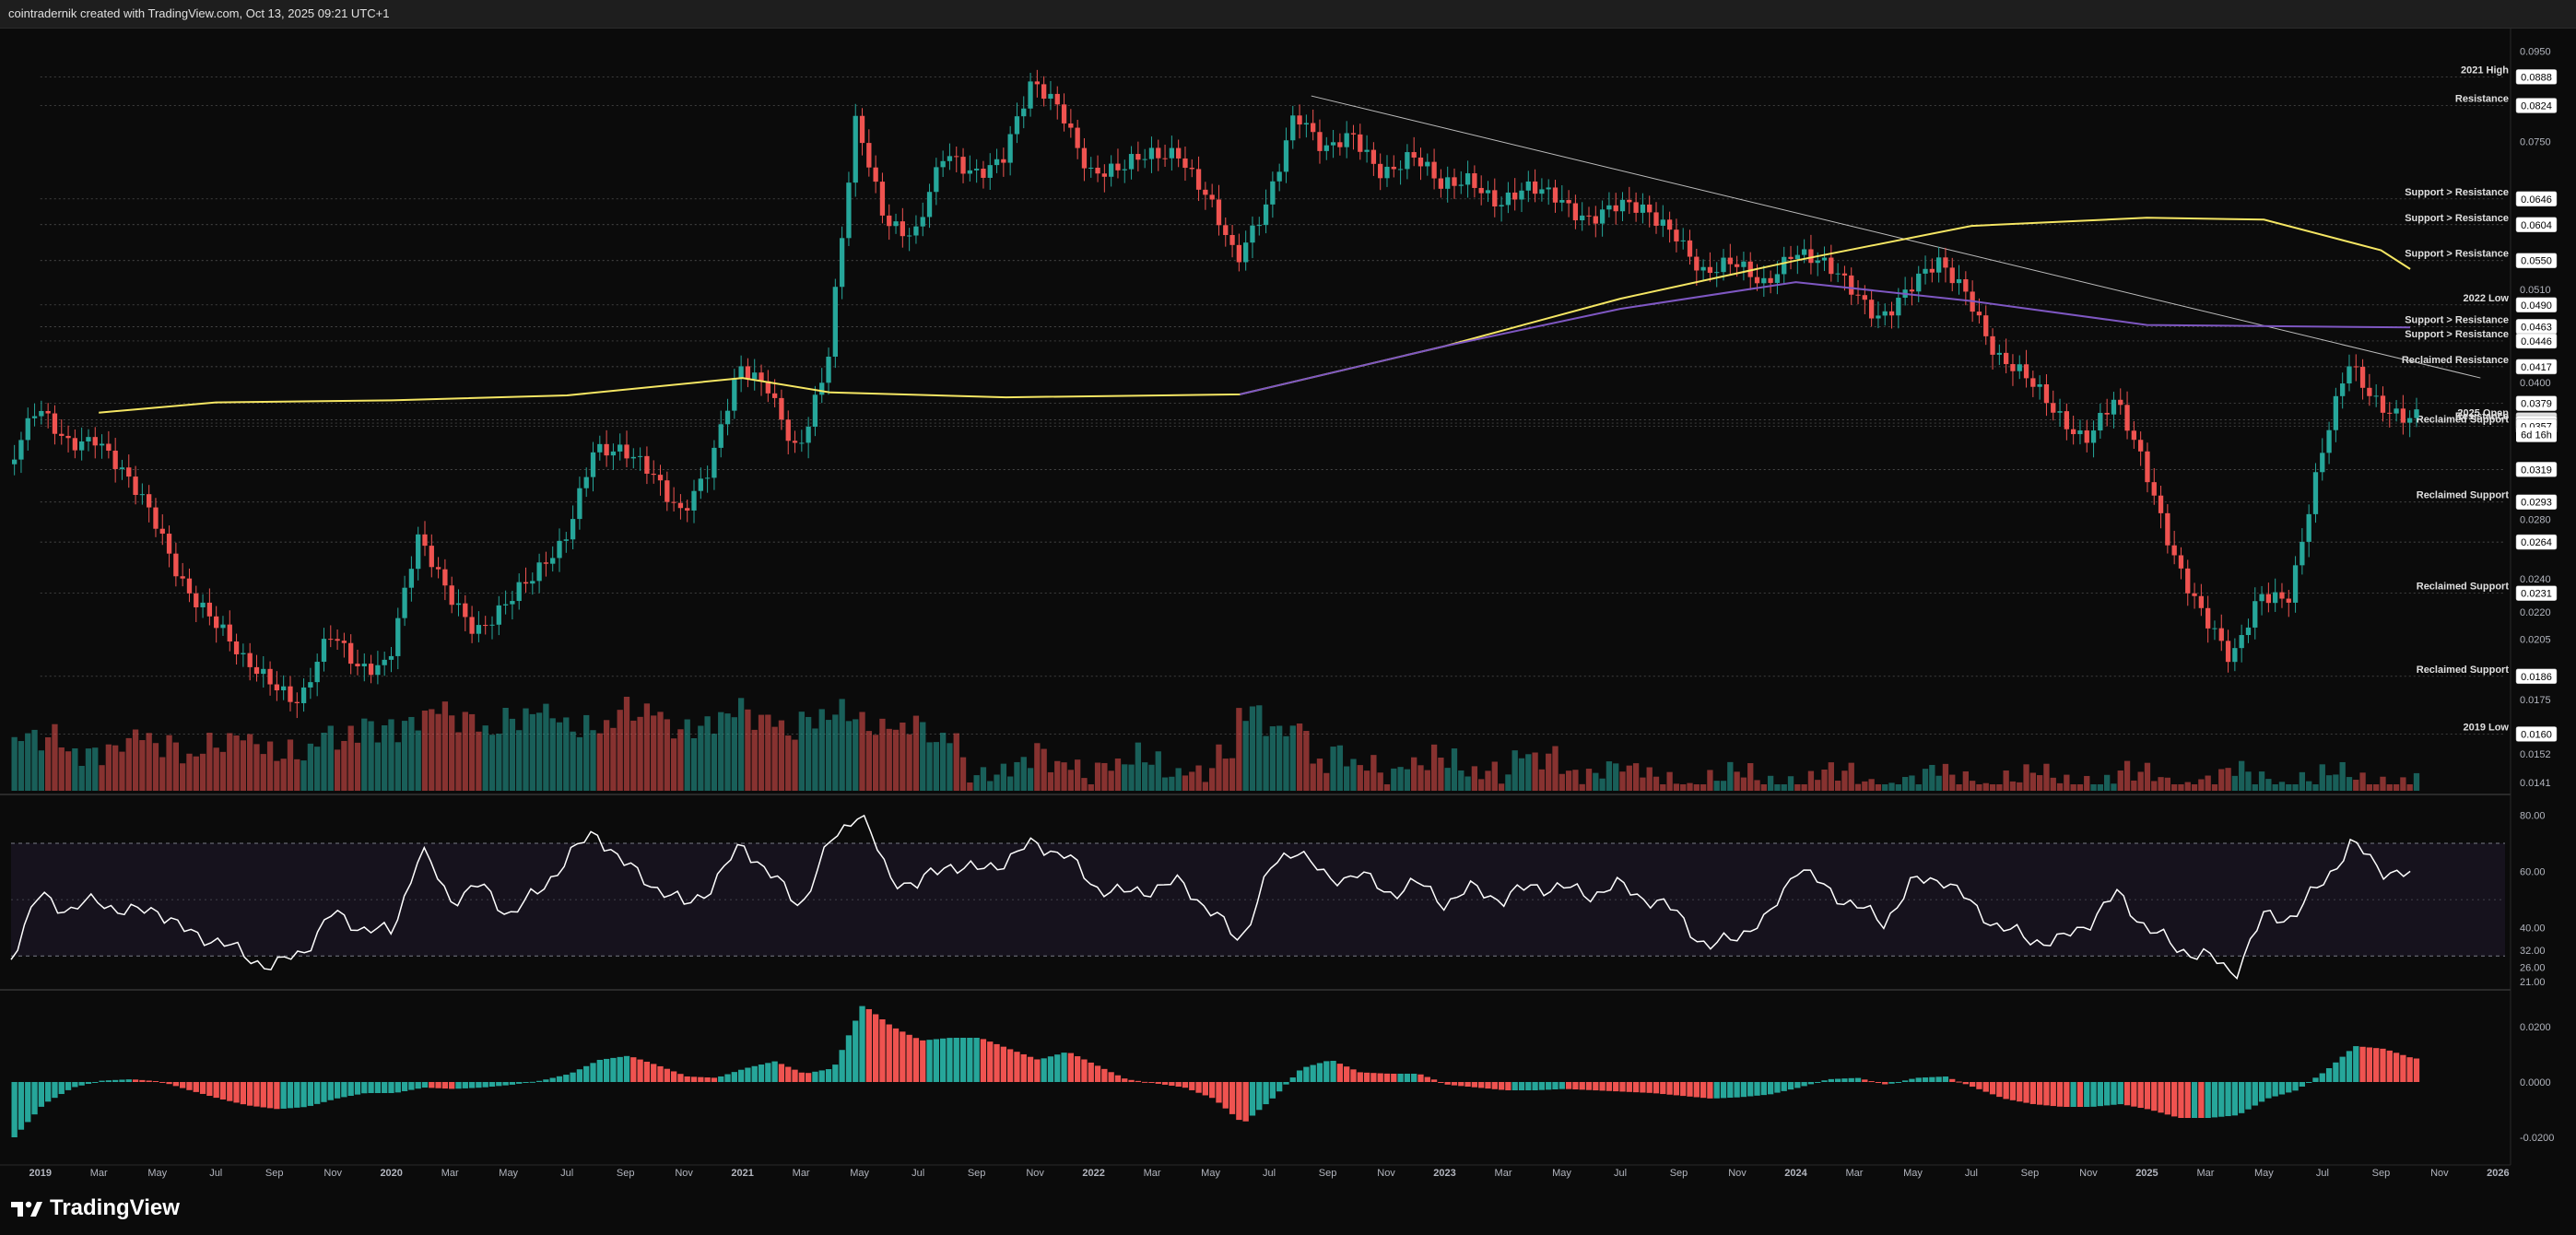 Image resolution: width=2576 pixels, height=1235 pixels. I want to click on price-label-box, so click(2536, 593).